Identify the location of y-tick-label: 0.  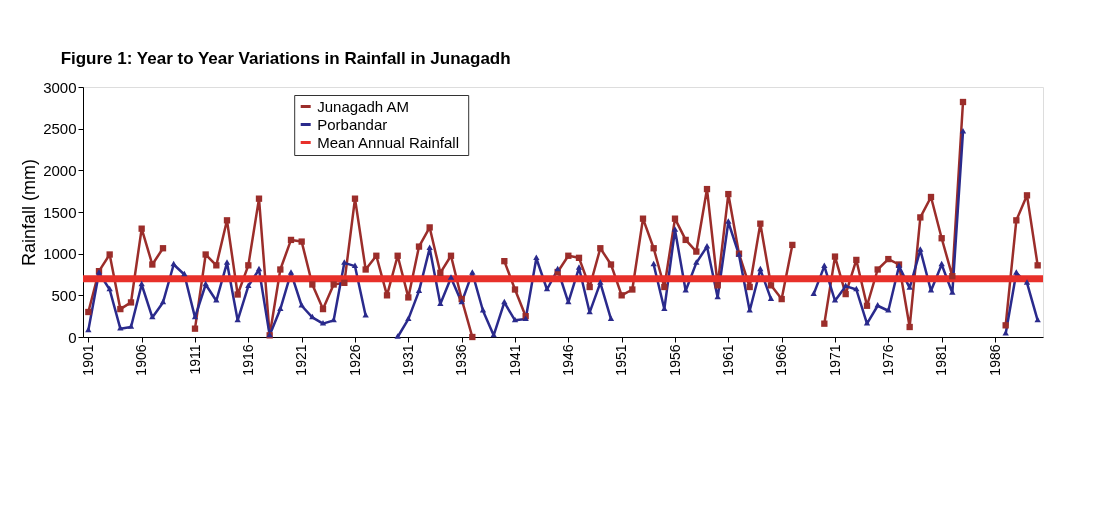
(72, 337).